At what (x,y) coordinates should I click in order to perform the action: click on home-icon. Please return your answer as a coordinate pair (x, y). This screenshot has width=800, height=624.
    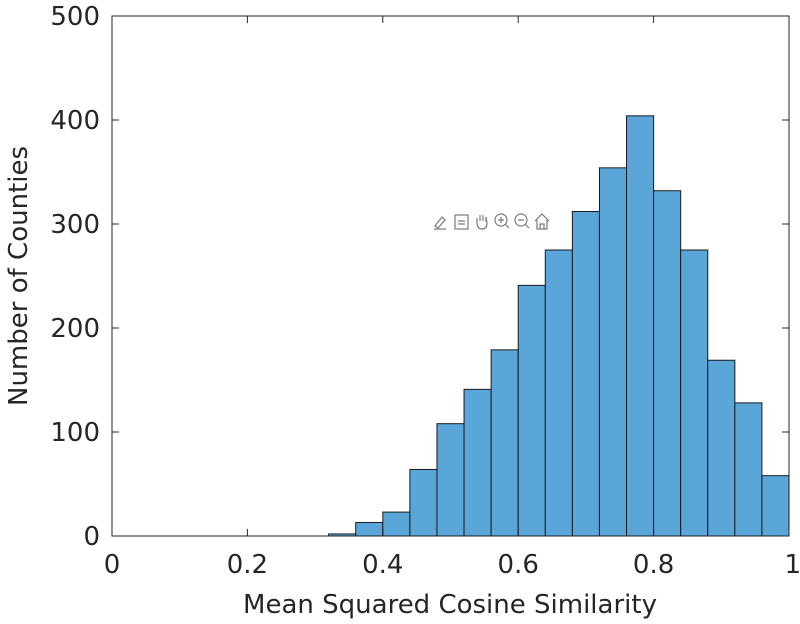
    Looking at the image, I should click on (542, 221).